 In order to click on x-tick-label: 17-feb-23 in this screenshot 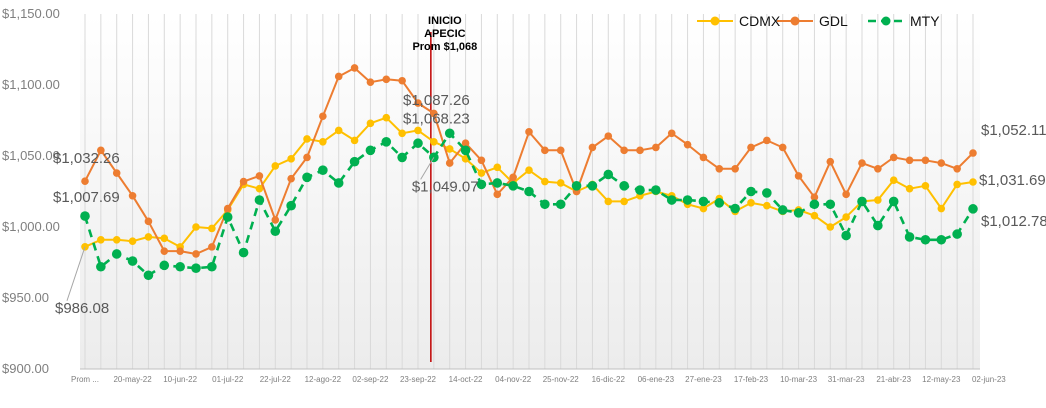, I will do `click(751, 379)`.